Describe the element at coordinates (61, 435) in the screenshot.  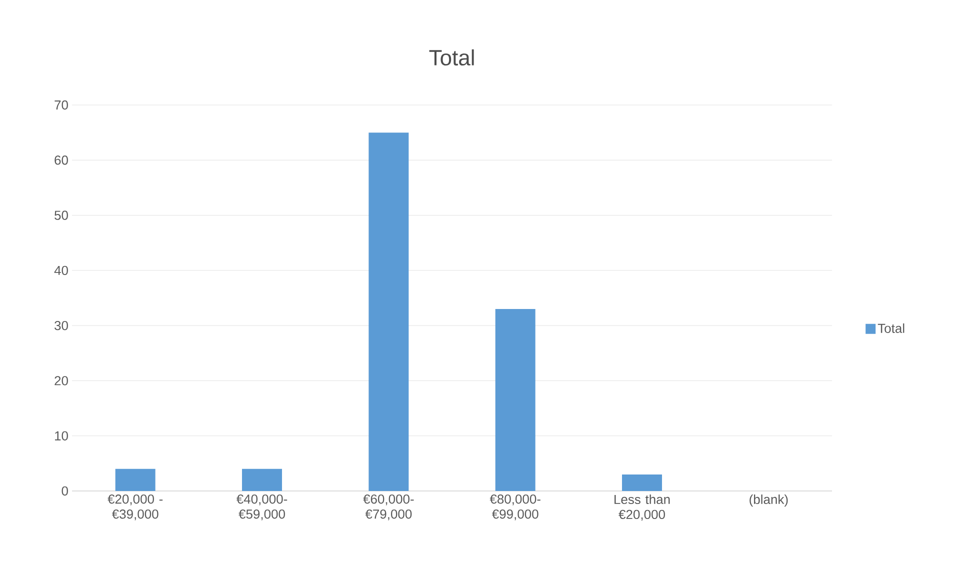
I see `y-tick-label: 10` at that location.